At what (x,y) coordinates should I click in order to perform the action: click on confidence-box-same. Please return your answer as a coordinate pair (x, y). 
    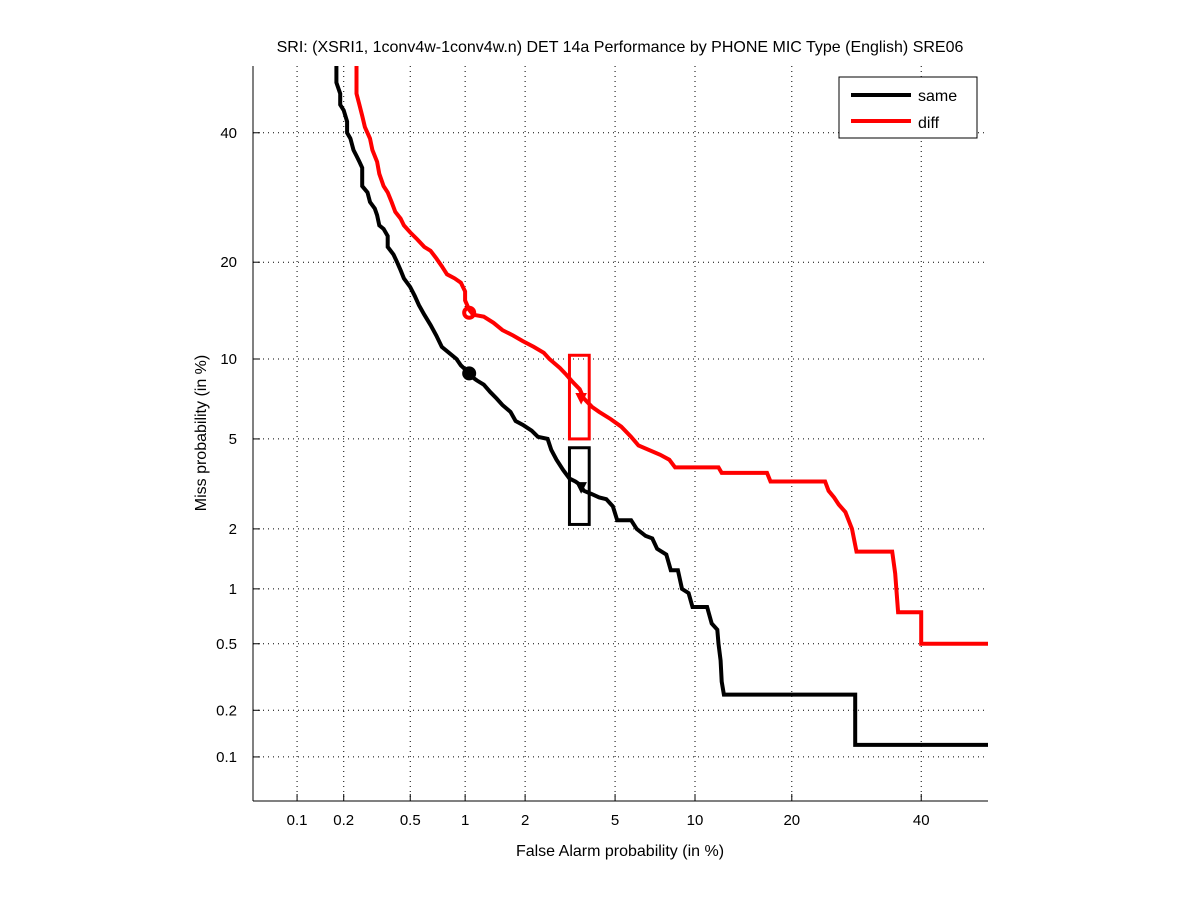
    Looking at the image, I should click on (579, 486).